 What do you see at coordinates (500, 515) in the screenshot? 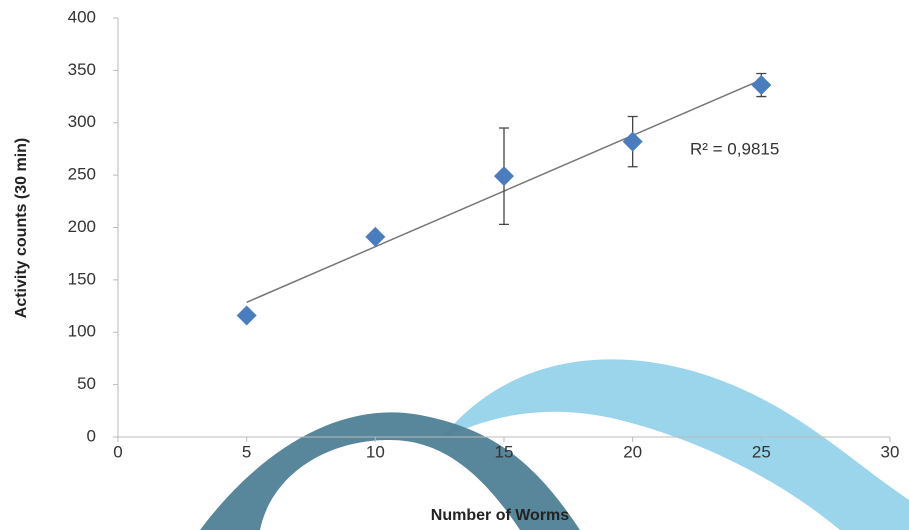
I see `x-axis-title: Number of Worms` at bounding box center [500, 515].